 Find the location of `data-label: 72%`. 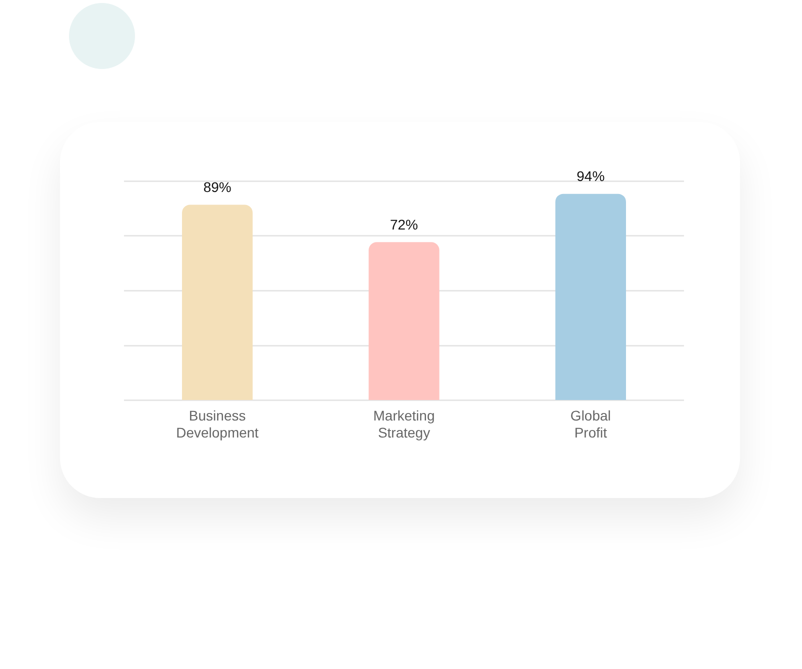

data-label: 72% is located at coordinates (404, 224).